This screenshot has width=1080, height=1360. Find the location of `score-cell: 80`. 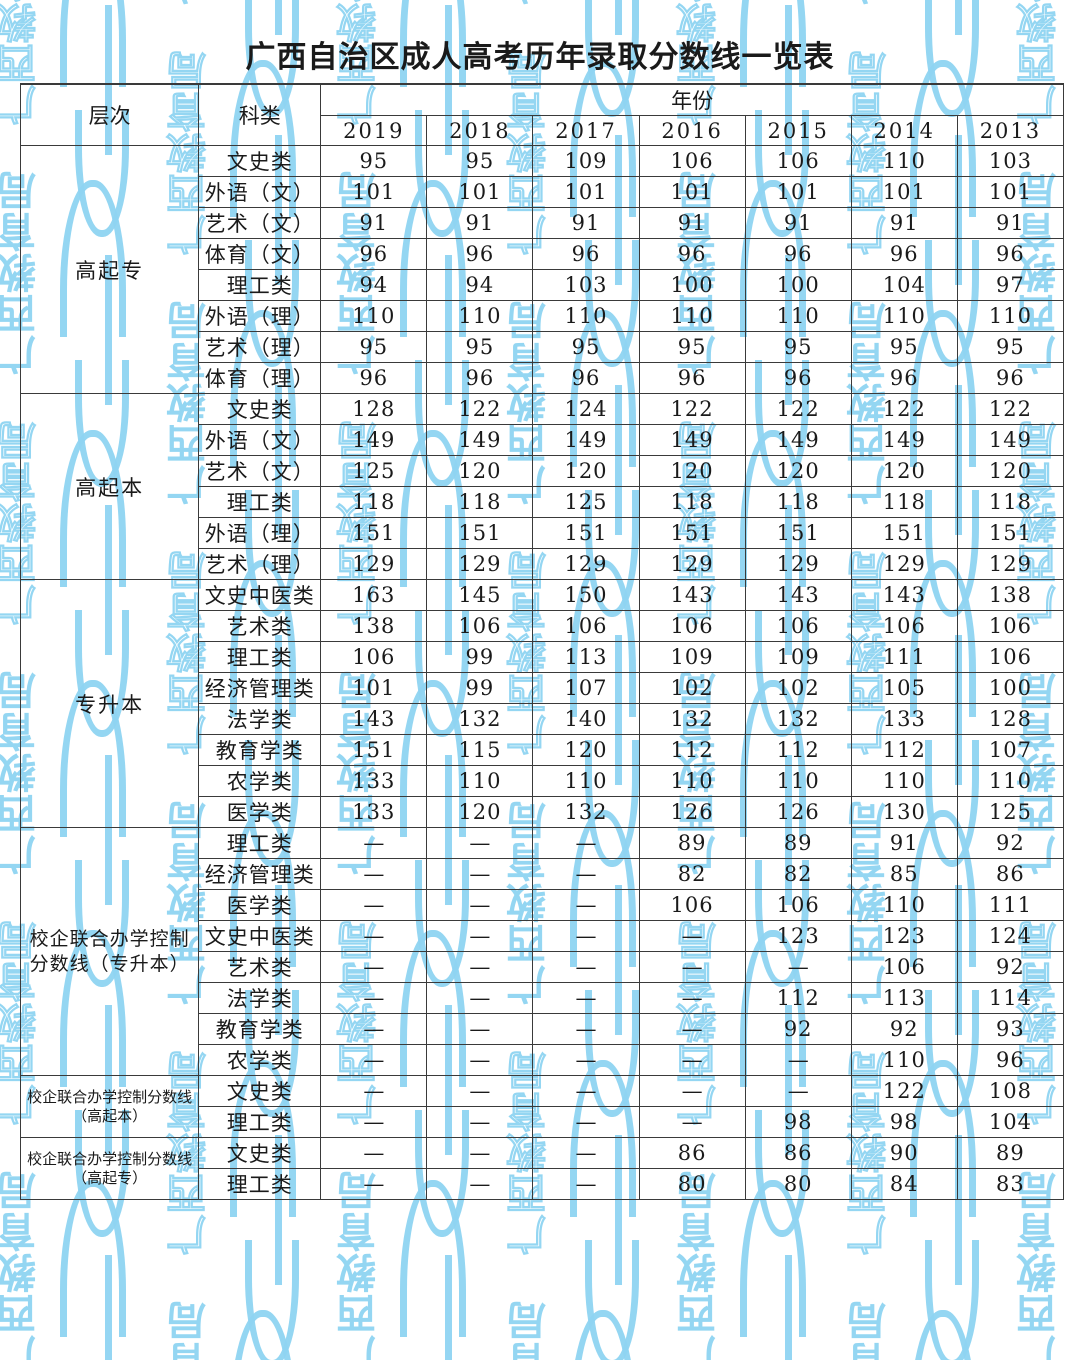

score-cell: 80 is located at coordinates (692, 1184).